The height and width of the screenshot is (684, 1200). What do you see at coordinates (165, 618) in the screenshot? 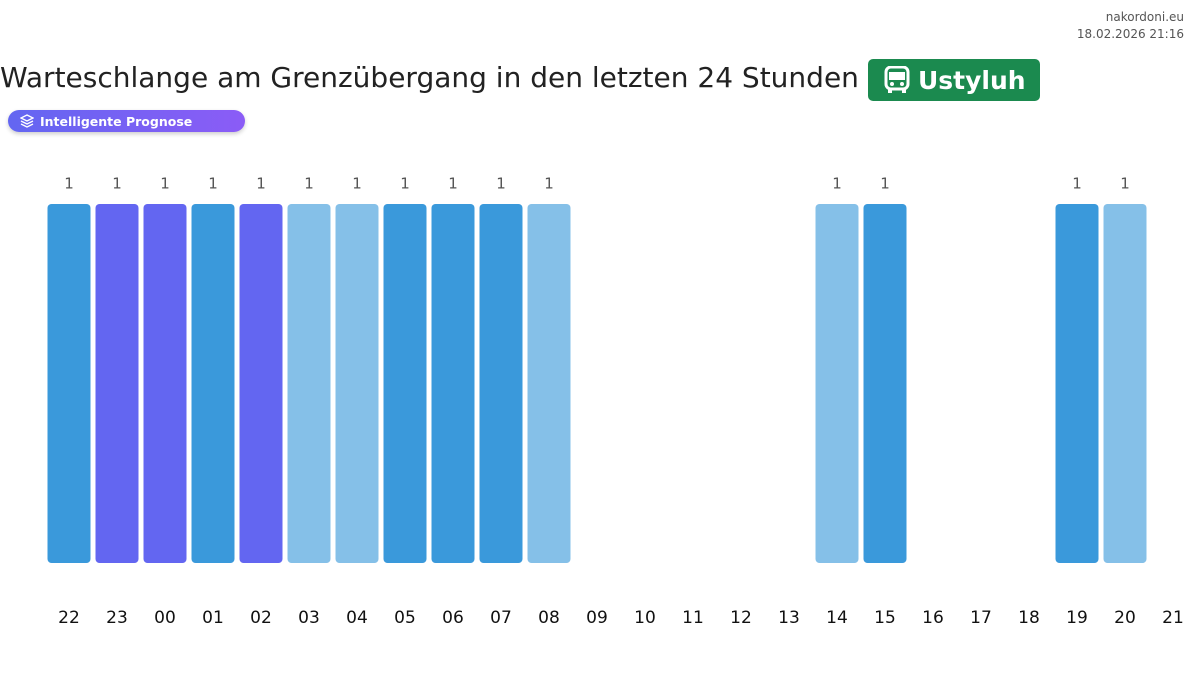
I see `x-tick-label: 00` at bounding box center [165, 618].